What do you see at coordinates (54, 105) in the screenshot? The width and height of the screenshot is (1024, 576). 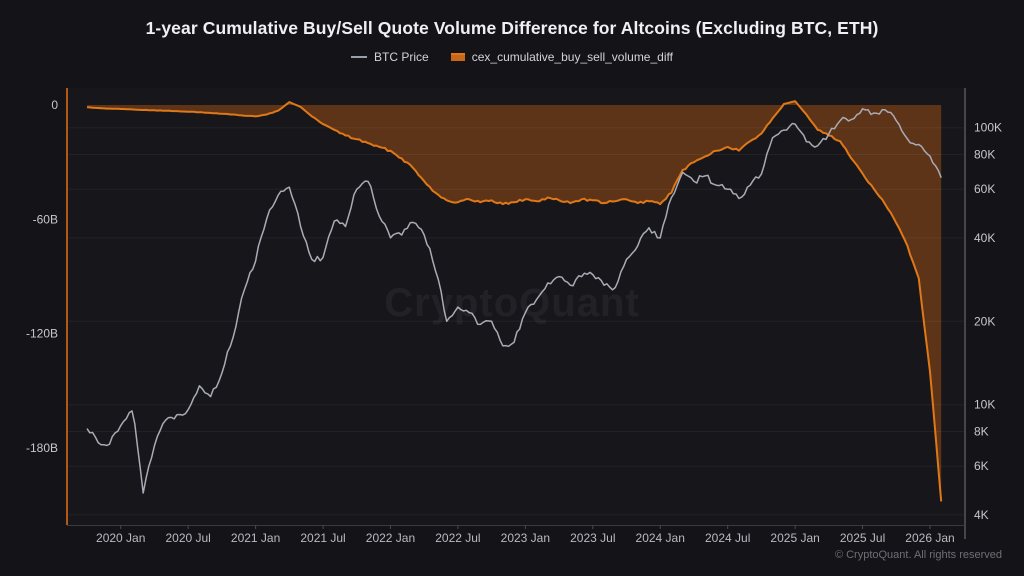 I see `left-axis-label: 0` at bounding box center [54, 105].